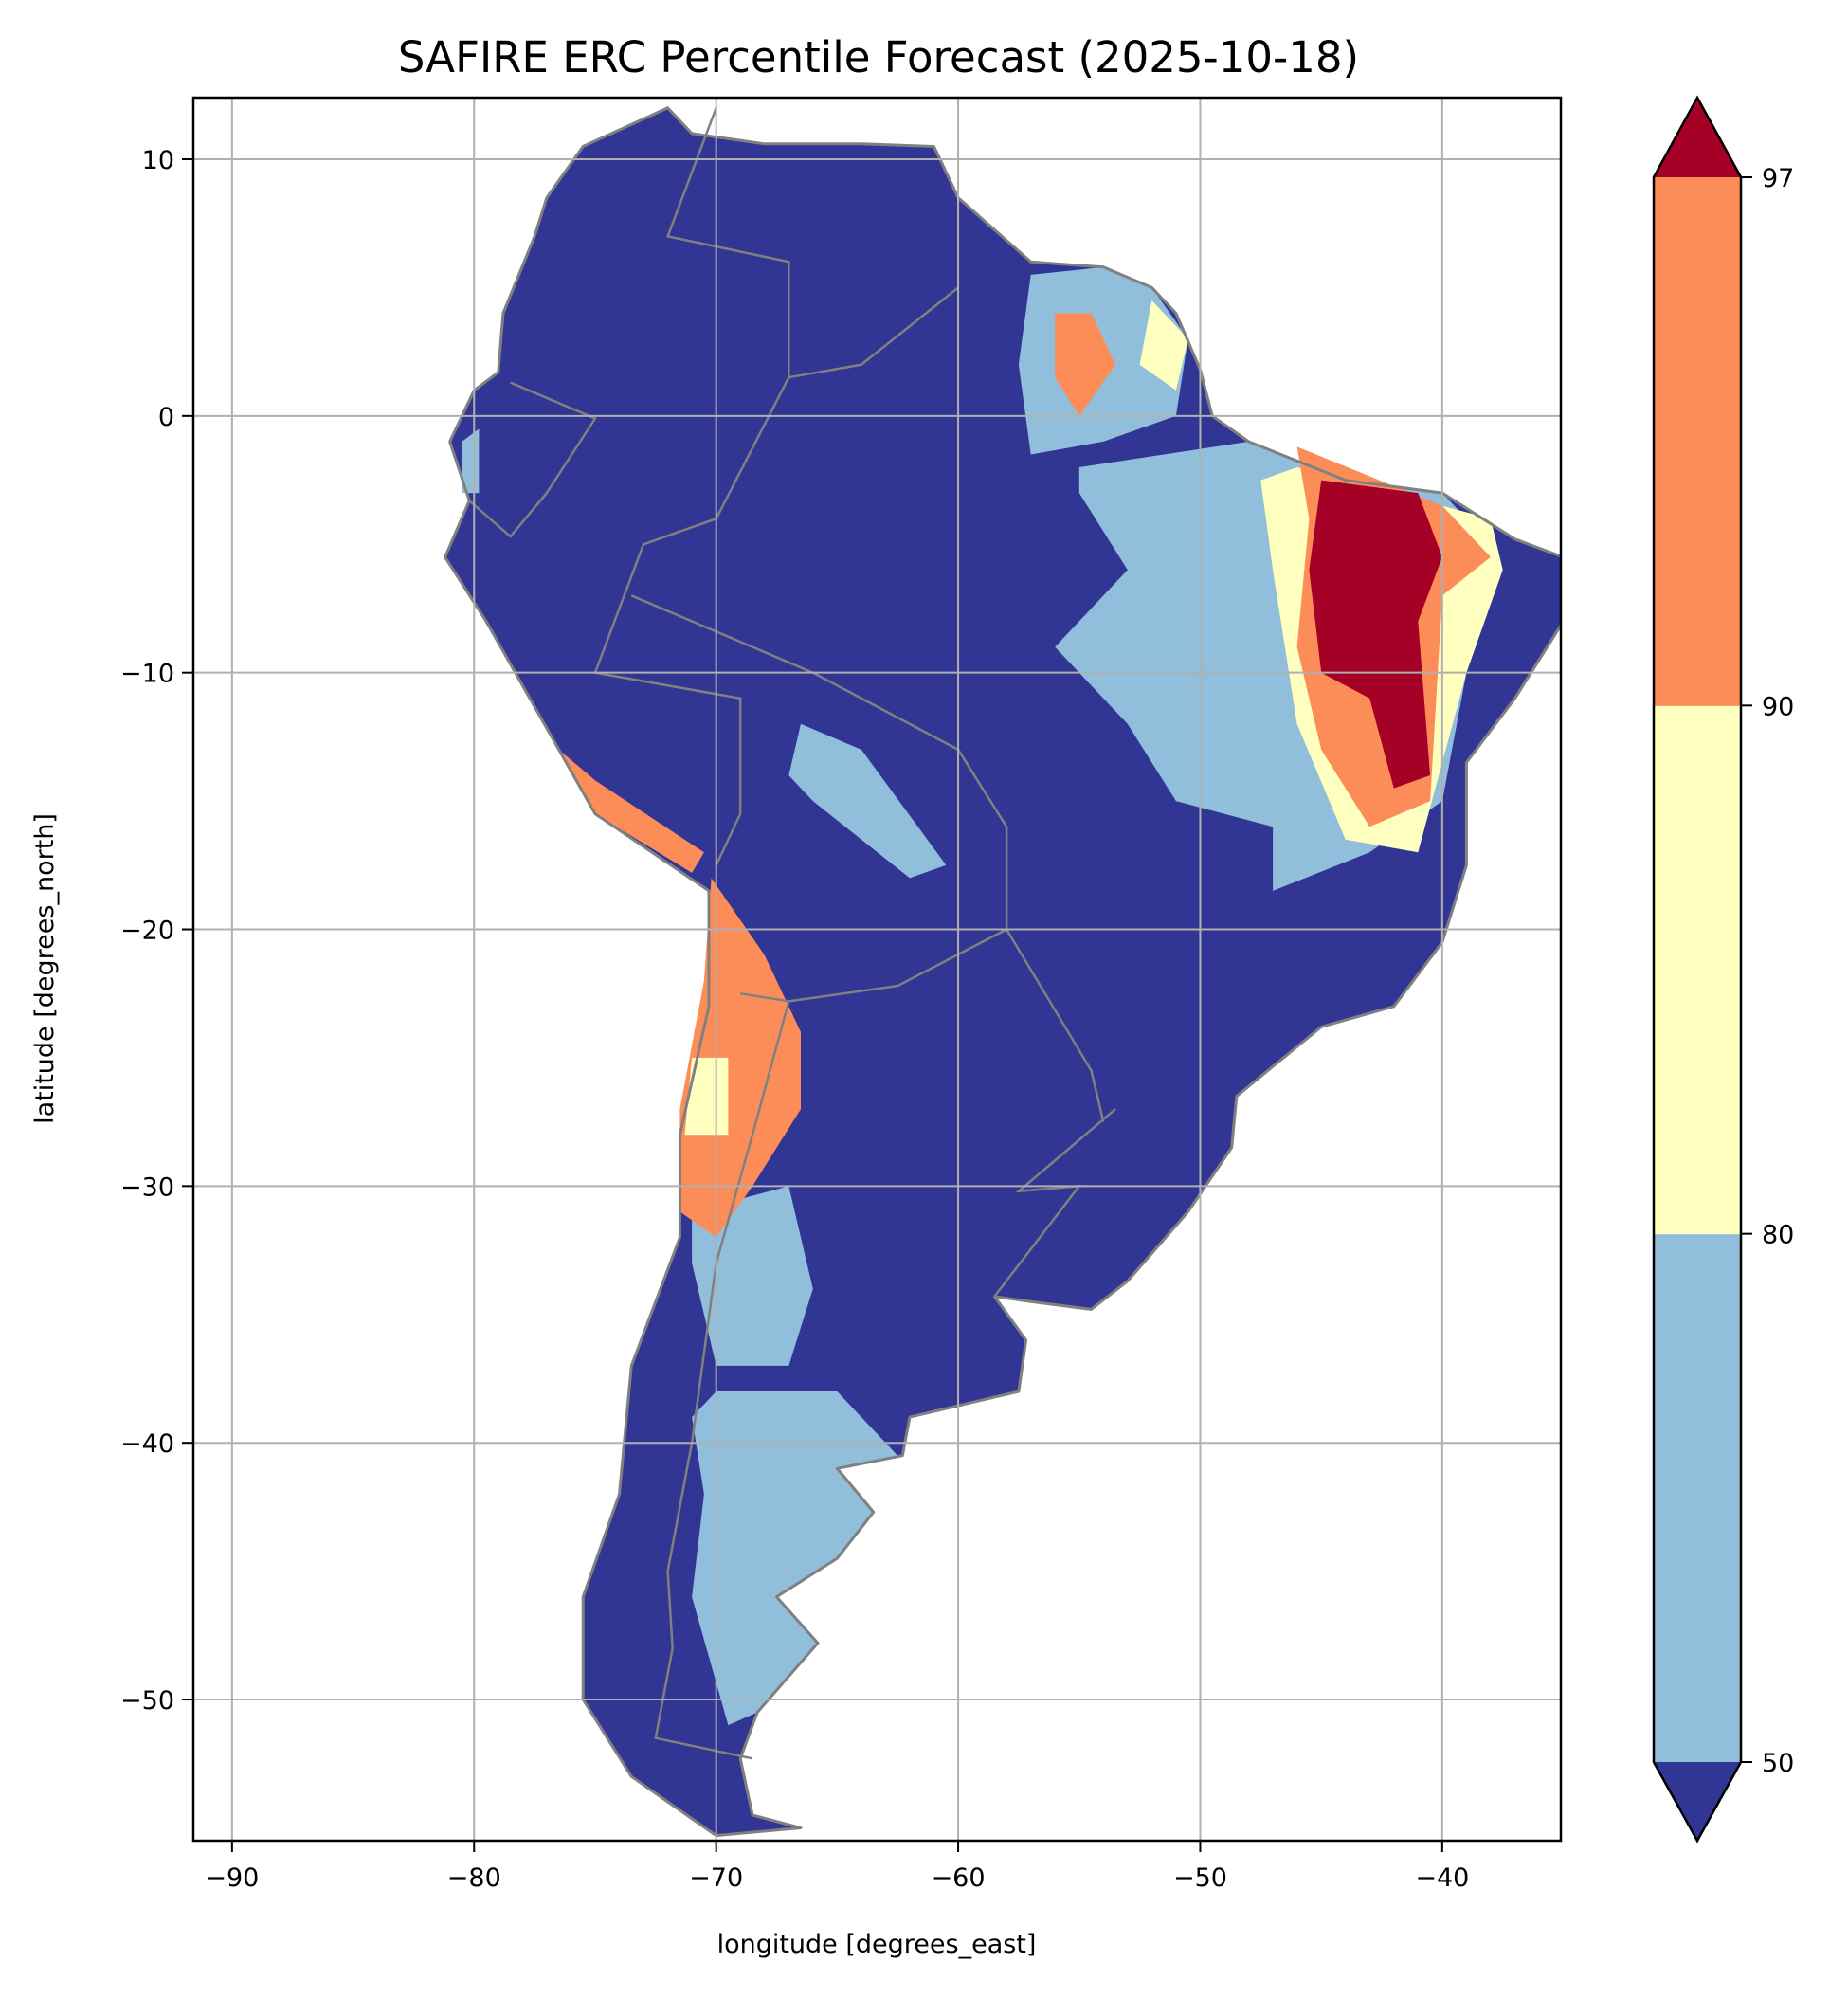  I want to click on x-axis-label: longitude [degrees_east], so click(877, 1945).